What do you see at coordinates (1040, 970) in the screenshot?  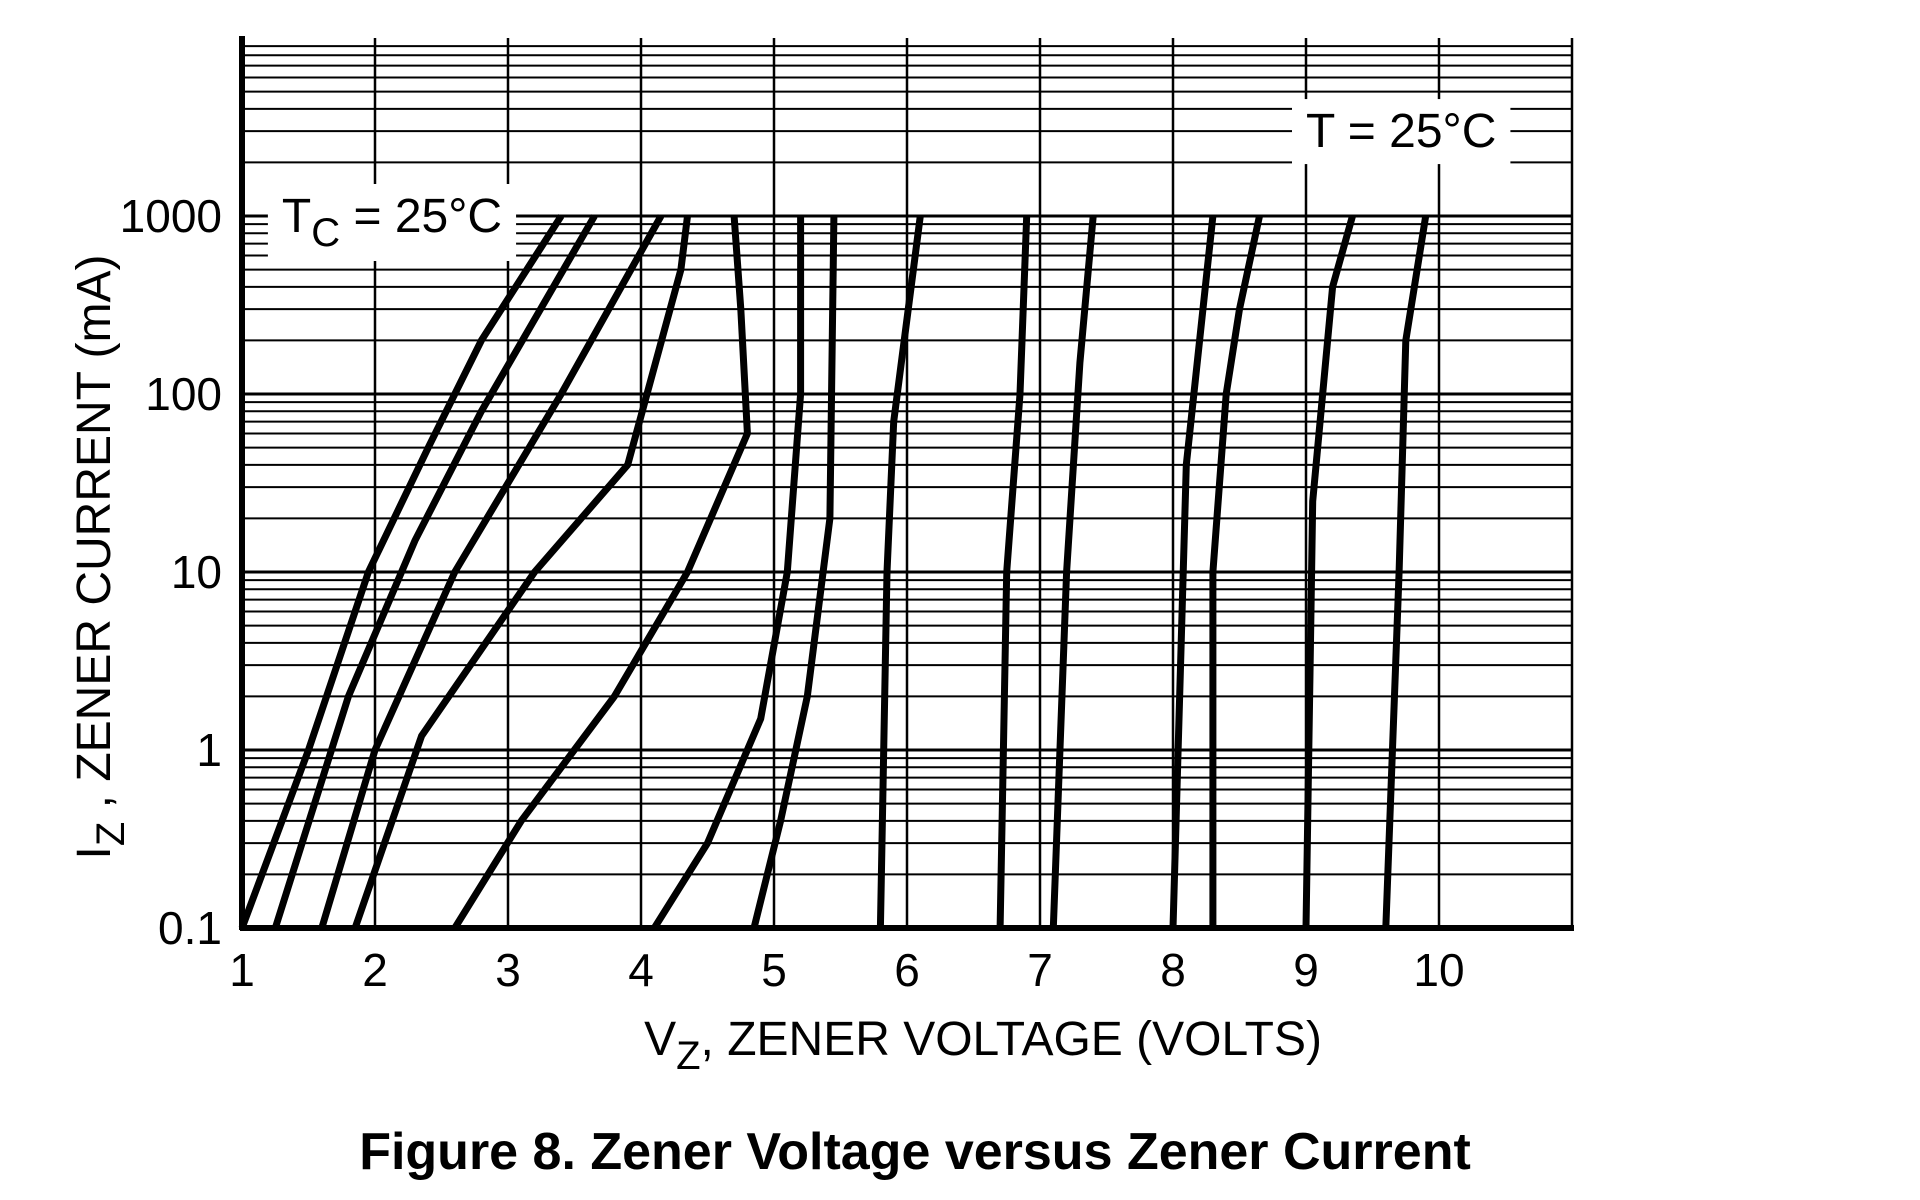 I see `x-tick-label: 7` at bounding box center [1040, 970].